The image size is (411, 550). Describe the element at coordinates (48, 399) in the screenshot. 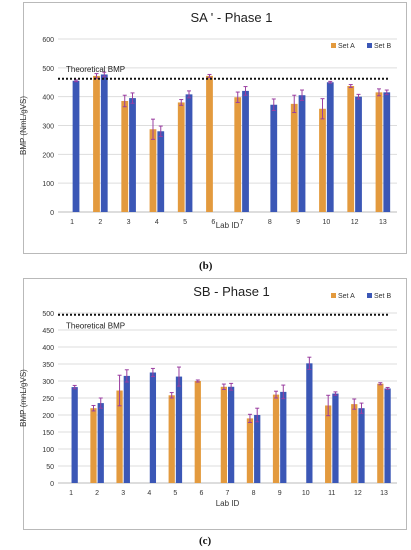

I see `y-tick-label: 250` at that location.